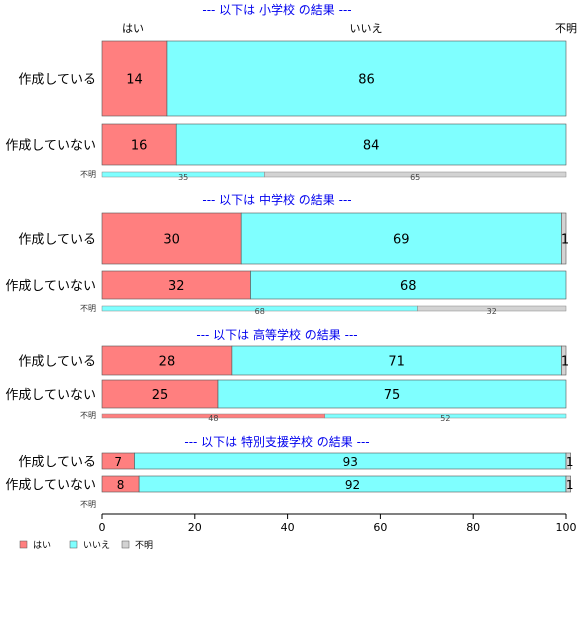  Describe the element at coordinates (350, 462) in the screenshot. I see `data-label: 93` at that location.